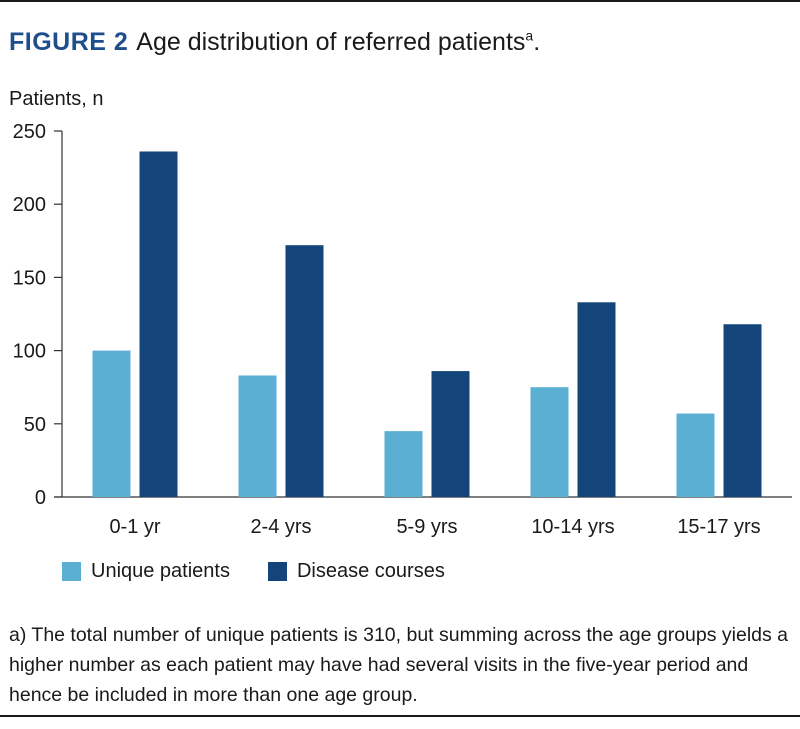 This screenshot has height=729, width=800. Describe the element at coordinates (29, 132) in the screenshot. I see `y-tick-label: 250` at that location.